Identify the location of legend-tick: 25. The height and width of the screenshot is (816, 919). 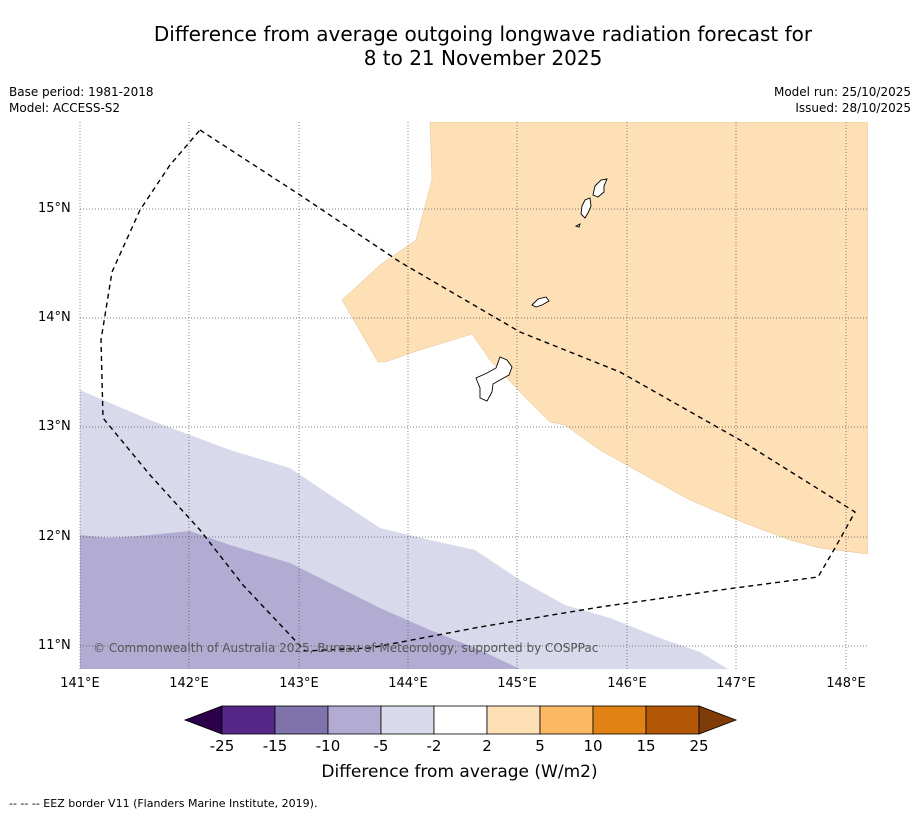
(699, 746).